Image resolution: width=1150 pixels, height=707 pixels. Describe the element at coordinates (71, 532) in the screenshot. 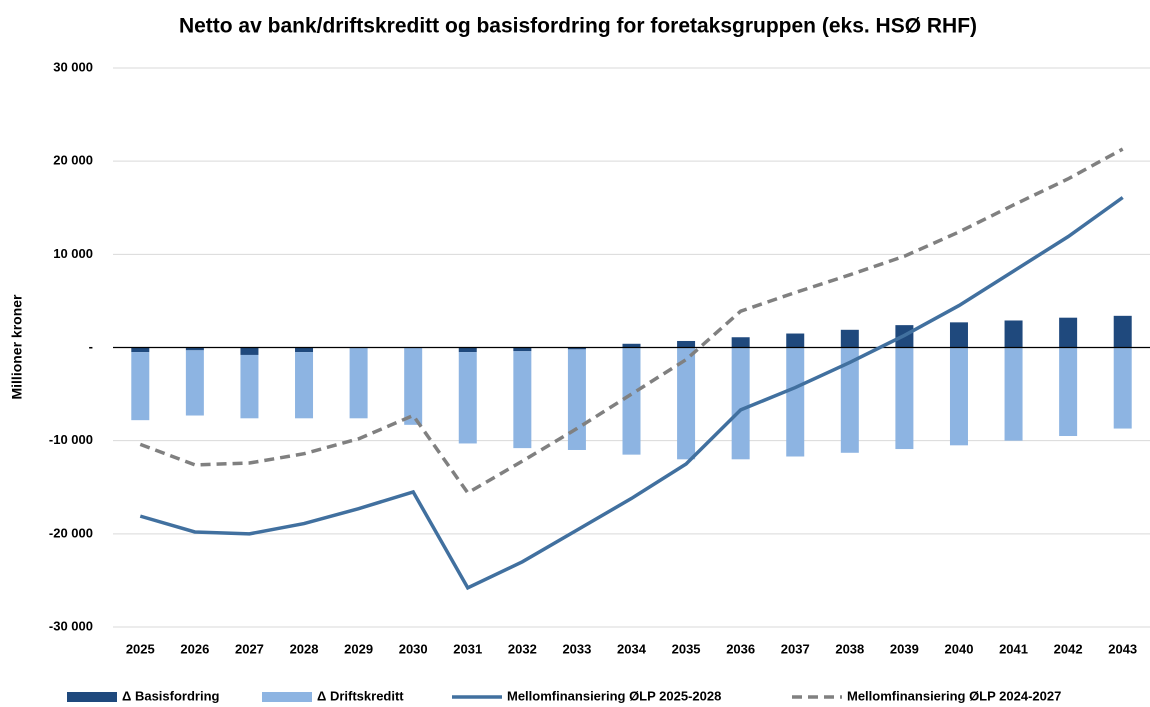

I see `y-tick-label: -20 000` at that location.